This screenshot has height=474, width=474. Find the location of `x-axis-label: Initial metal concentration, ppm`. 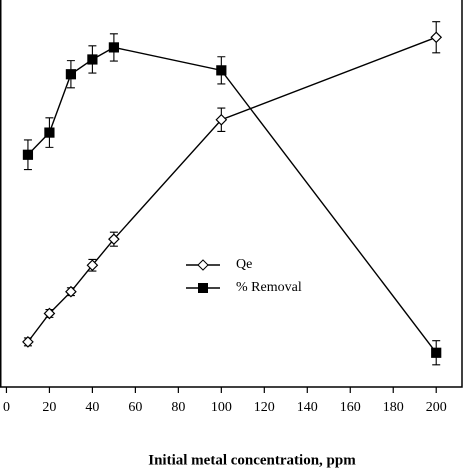

x-axis-label: Initial metal concentration, ppm is located at coordinates (252, 460).